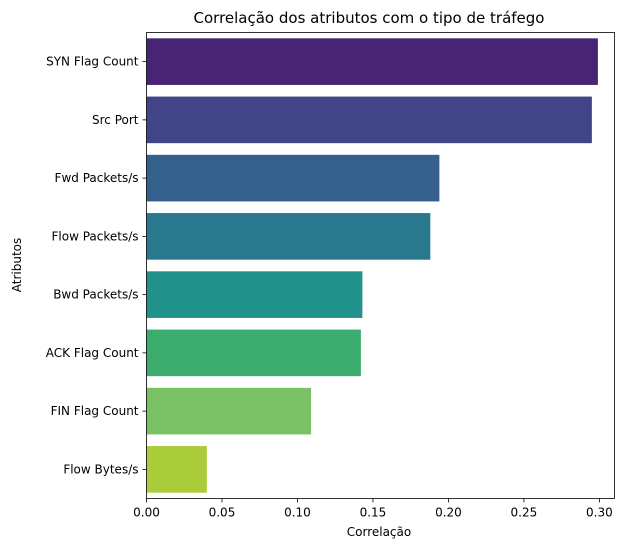  I want to click on bar-fin-flag-count, so click(229, 411).